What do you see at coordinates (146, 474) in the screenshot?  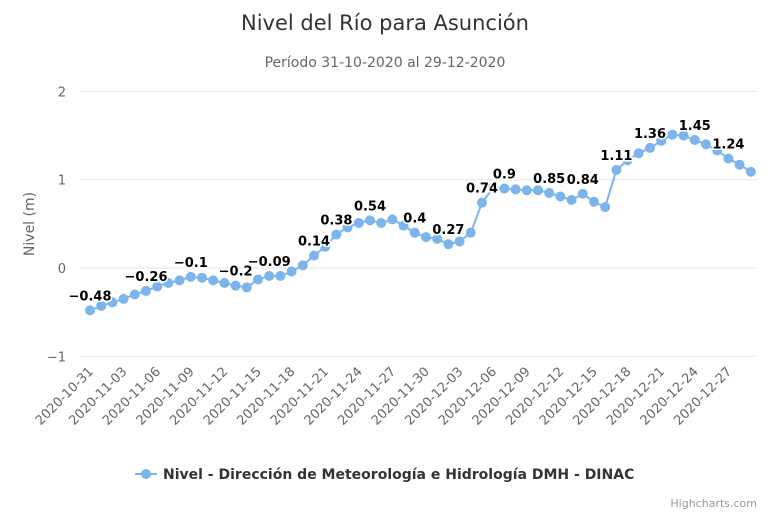 I see `legend-marker` at bounding box center [146, 474].